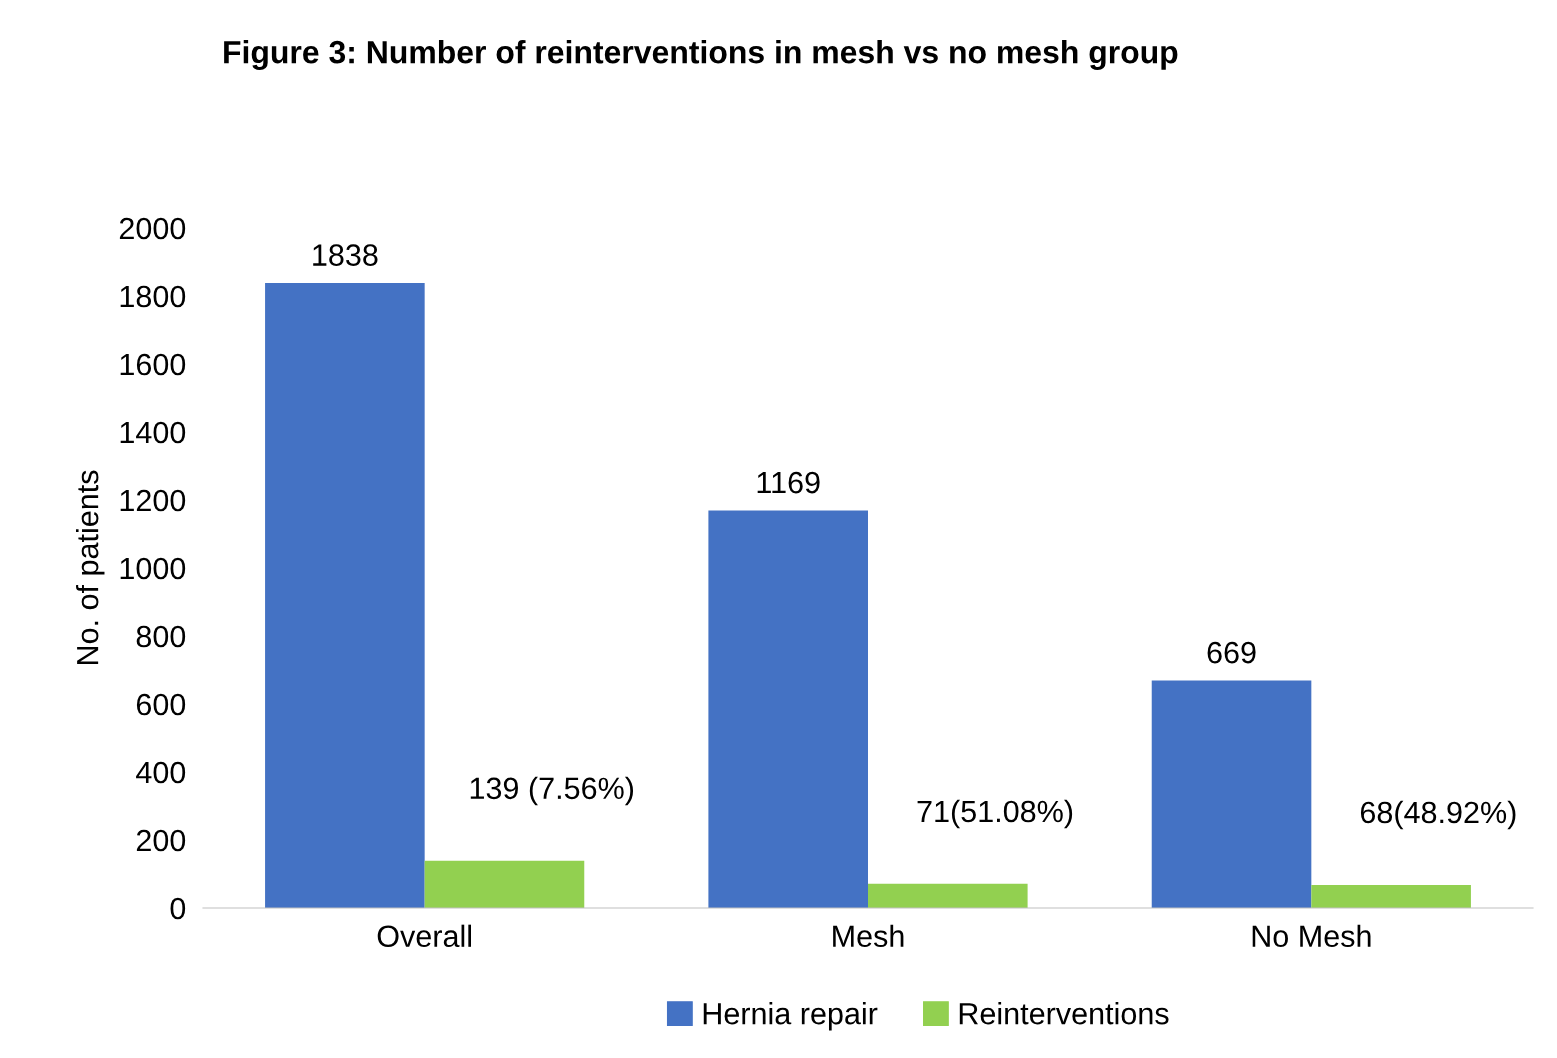  I want to click on y-tick-label: 800, so click(161, 636).